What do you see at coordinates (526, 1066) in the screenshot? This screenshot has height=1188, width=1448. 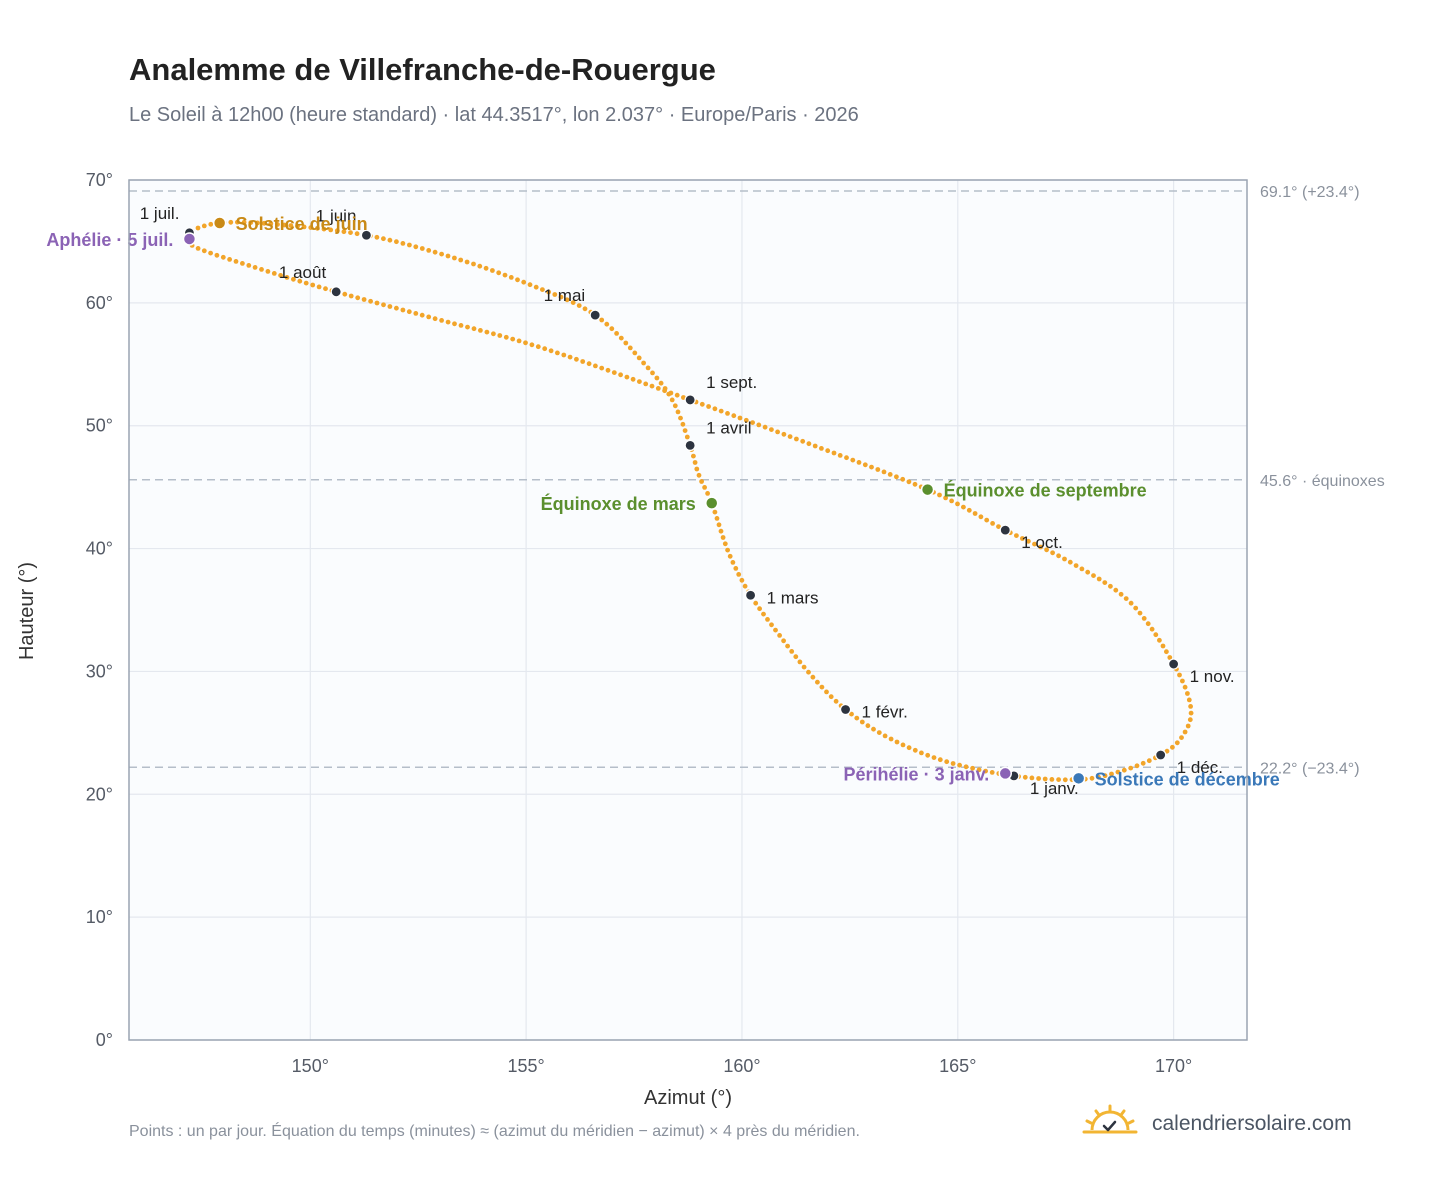 I see `x-tick-label: 155°` at bounding box center [526, 1066].